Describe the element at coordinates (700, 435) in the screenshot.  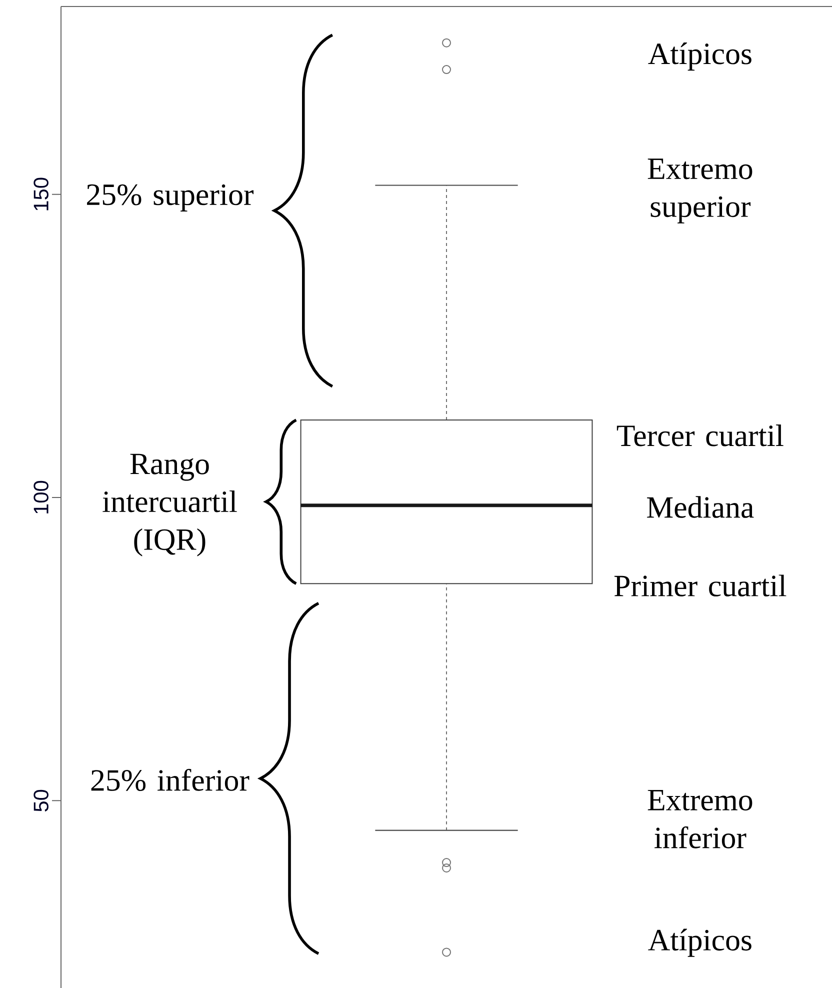
I see `annotation: Tercer cuartil` at that location.